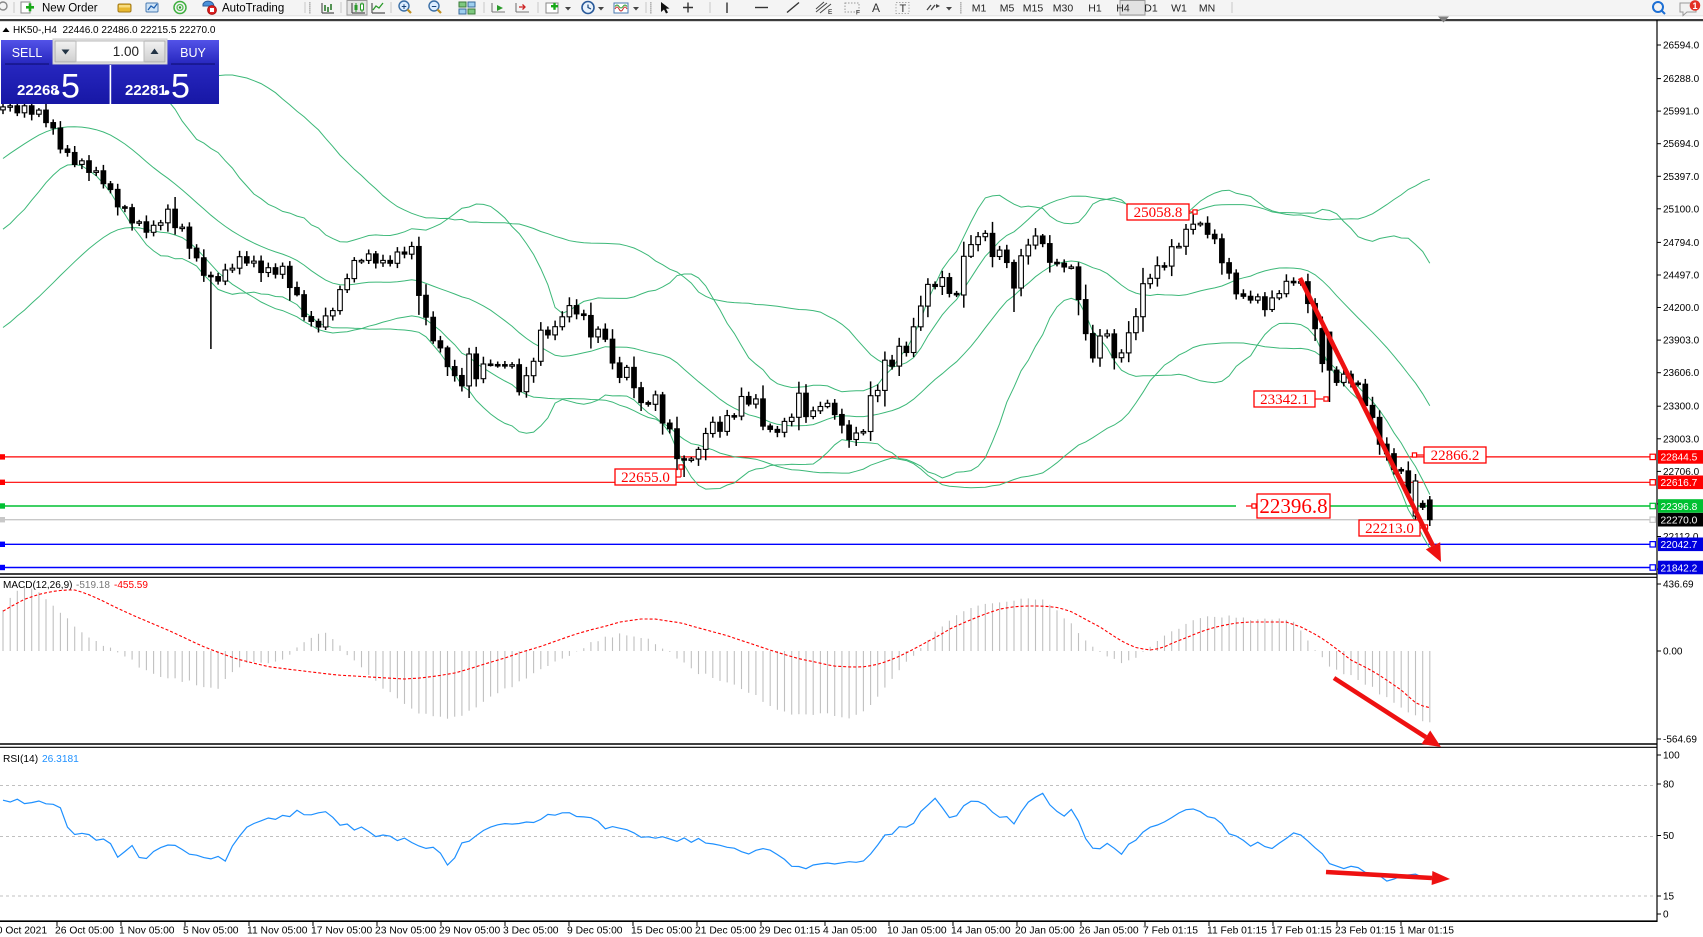 The width and height of the screenshot is (1703, 937). I want to click on svg-text: 100, so click(1671, 756).